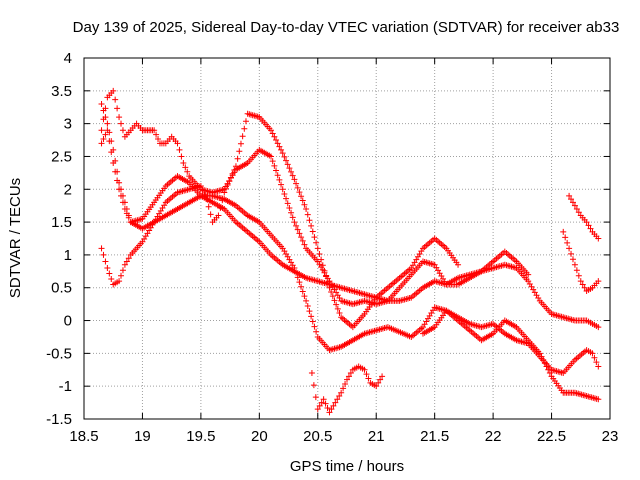  What do you see at coordinates (68, 124) in the screenshot?
I see `y-tick-label: 3` at bounding box center [68, 124].